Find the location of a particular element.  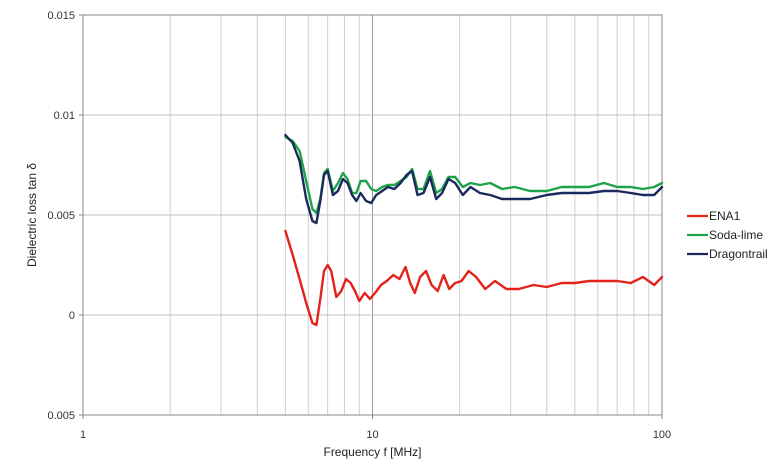

legend-label: ENA1 is located at coordinates (725, 216).